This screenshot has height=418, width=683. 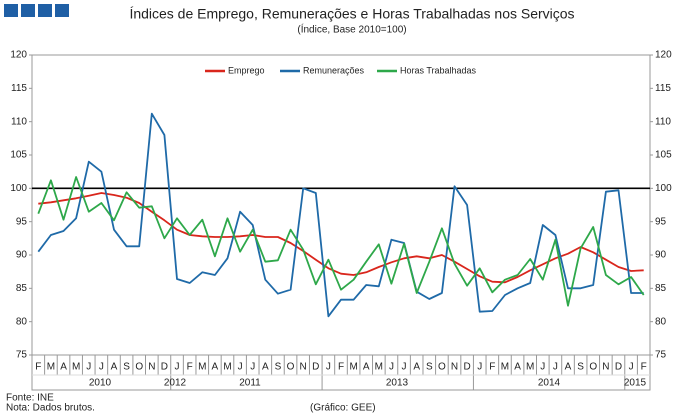 I want to click on year-label: 2011, so click(x=250, y=383).